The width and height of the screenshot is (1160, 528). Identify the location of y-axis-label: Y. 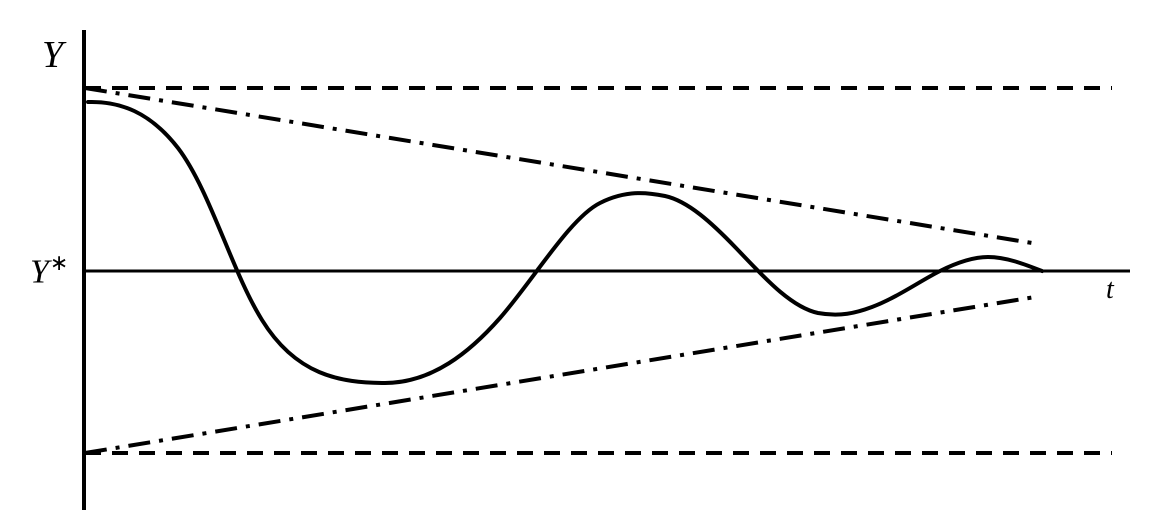
(53, 55).